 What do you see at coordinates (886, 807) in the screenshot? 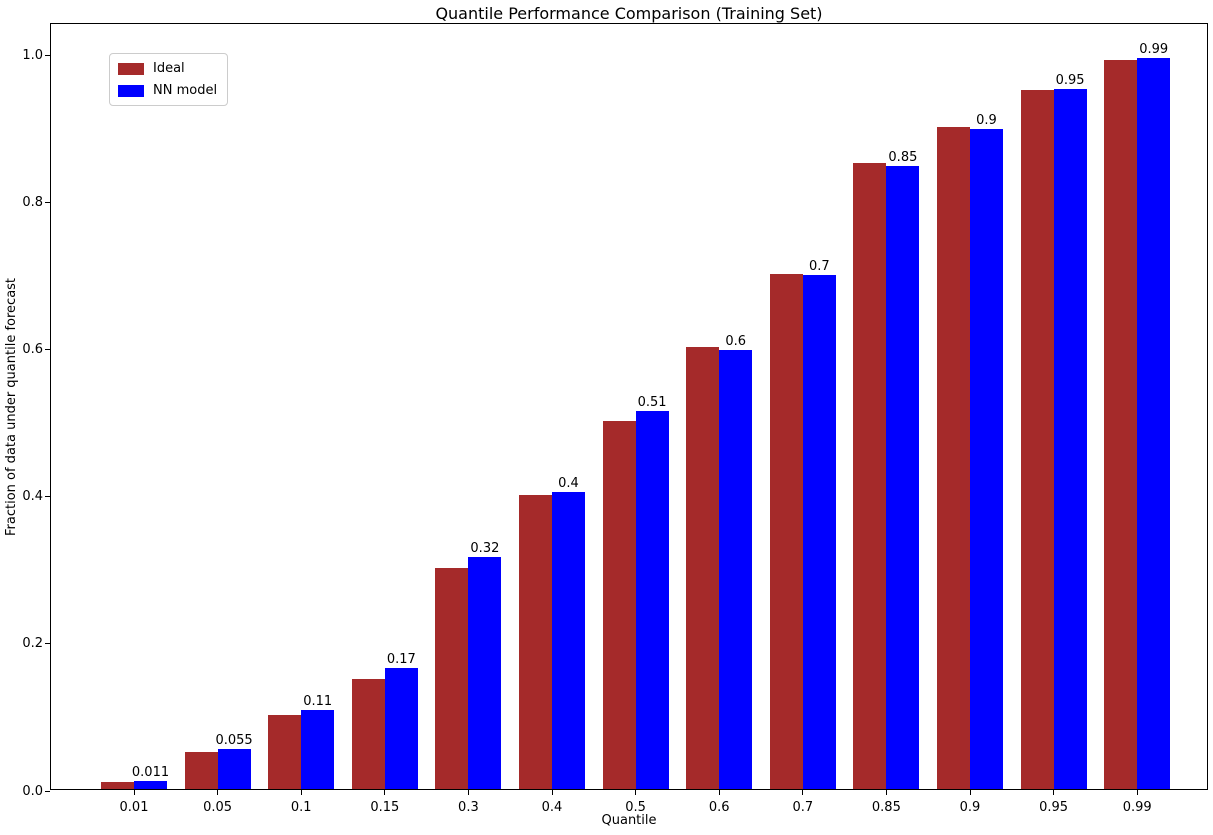
I see `x-axis-tick-label: 0.85` at bounding box center [886, 807].